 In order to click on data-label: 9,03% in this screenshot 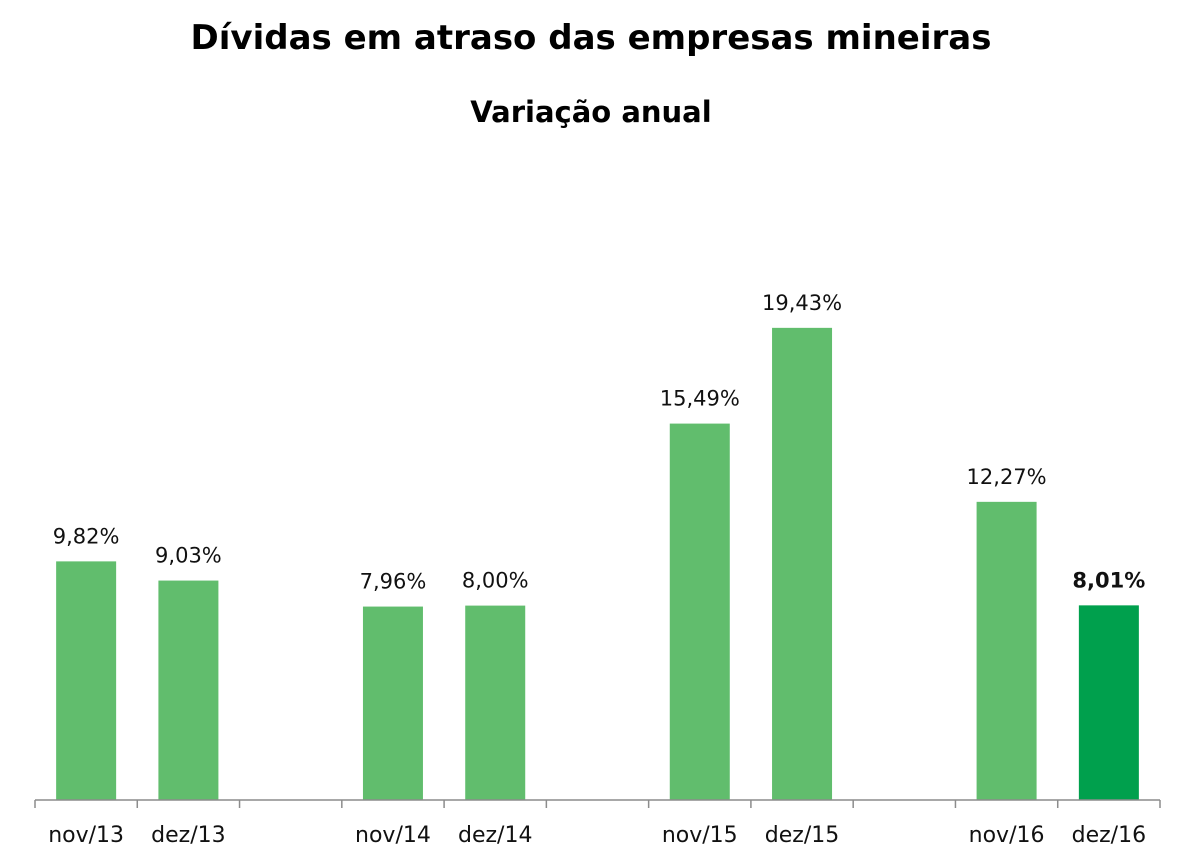, I will do `click(188, 556)`.